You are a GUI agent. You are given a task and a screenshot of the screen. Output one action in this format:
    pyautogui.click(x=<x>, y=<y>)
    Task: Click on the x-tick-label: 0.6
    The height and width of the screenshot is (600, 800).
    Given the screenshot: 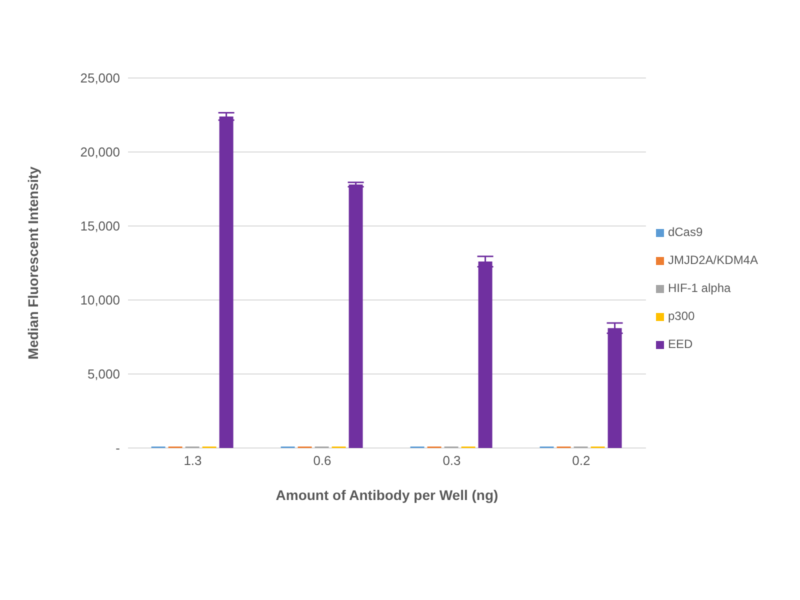 What is the action you would take?
    pyautogui.click(x=322, y=460)
    